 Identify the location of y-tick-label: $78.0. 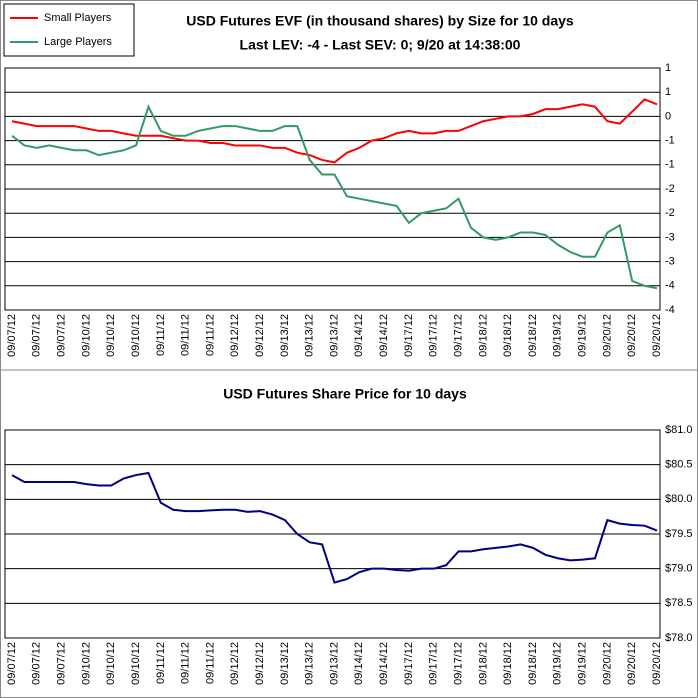
(679, 638).